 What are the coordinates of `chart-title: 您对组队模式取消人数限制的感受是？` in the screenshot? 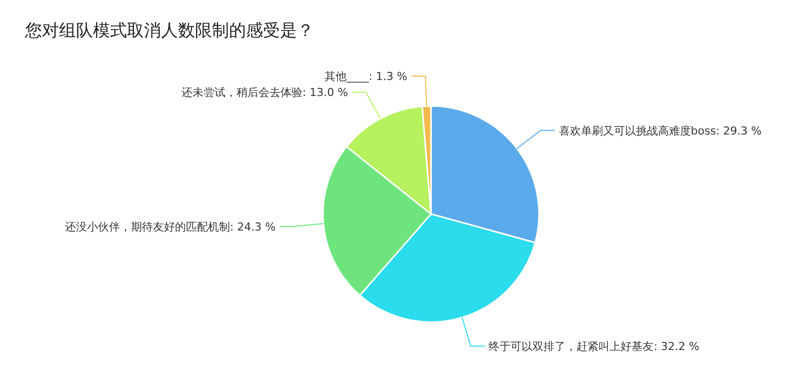 It's located at (169, 31).